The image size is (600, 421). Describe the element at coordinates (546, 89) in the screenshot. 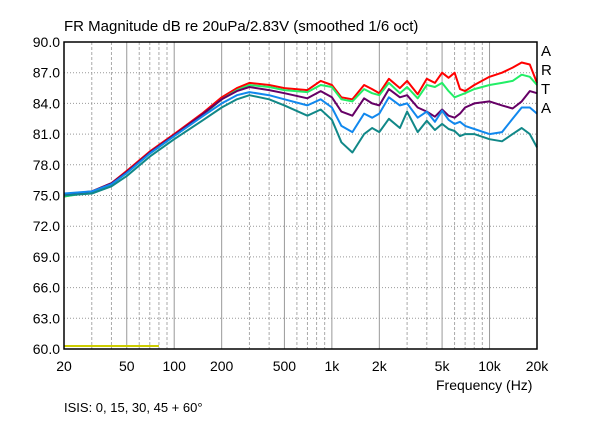

I see `arta-letter: T` at that location.